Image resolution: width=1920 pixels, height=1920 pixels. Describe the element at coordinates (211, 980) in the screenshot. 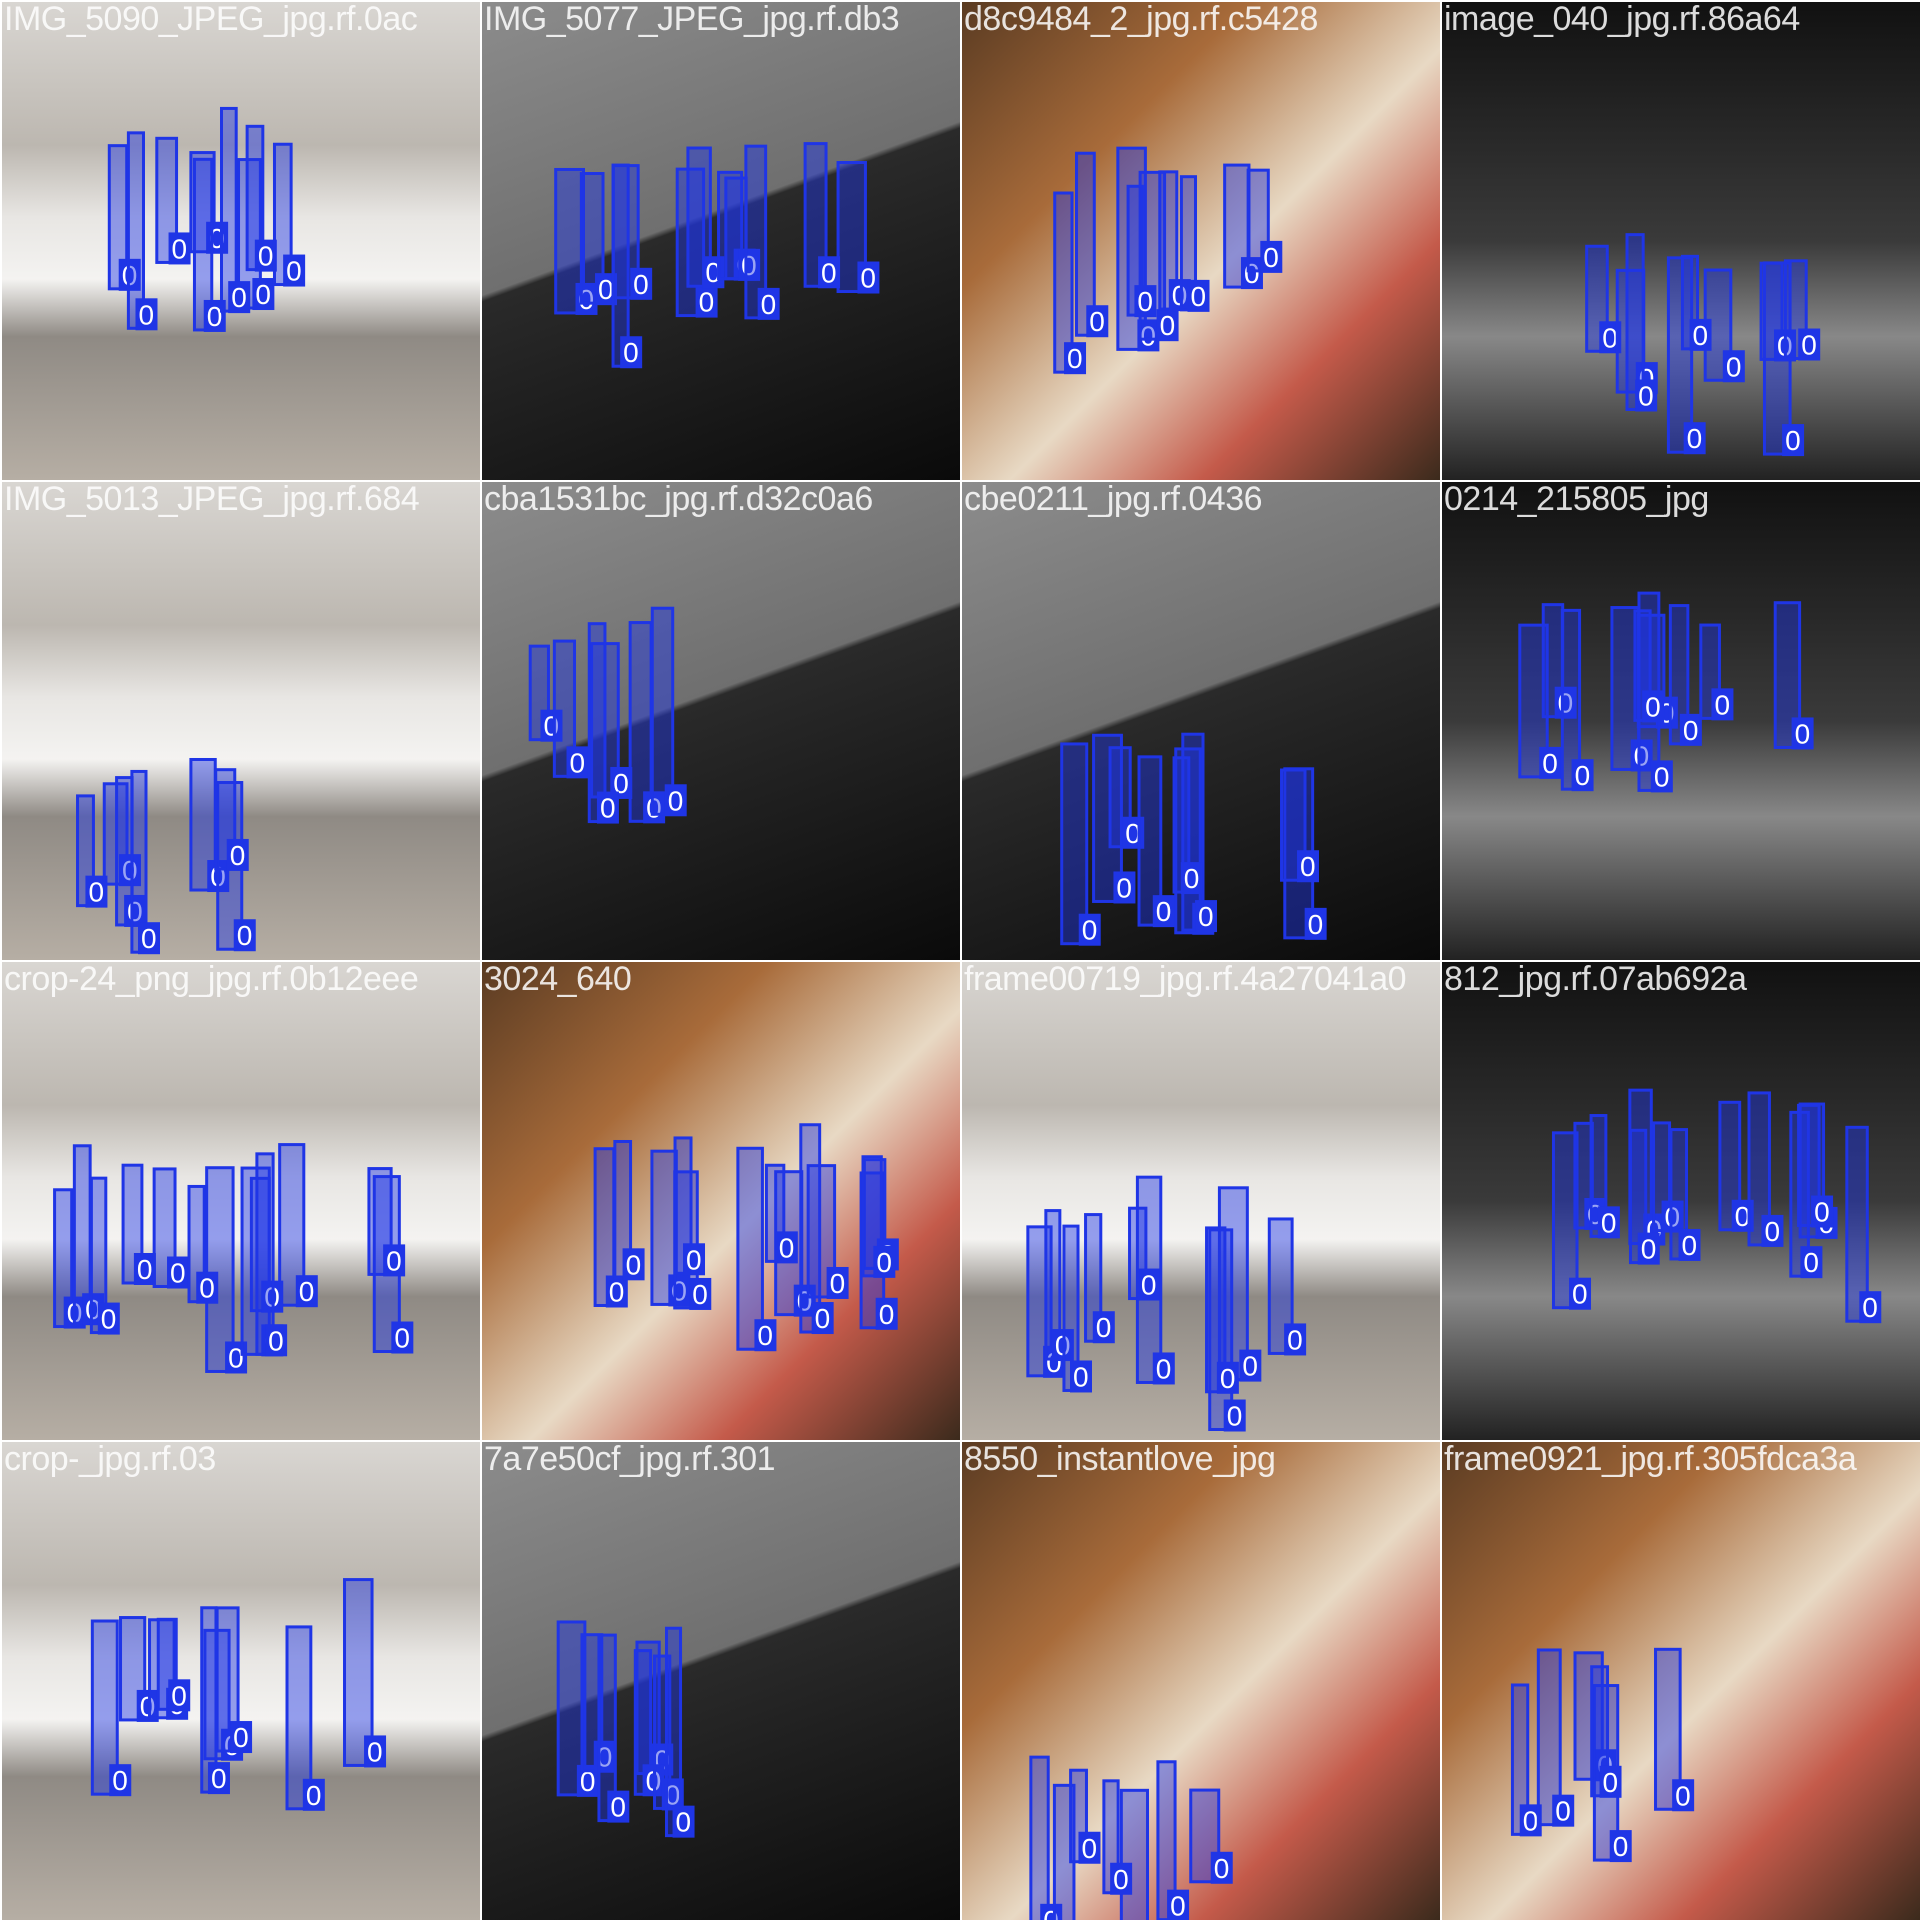

I see `tile-filename: crop-24_png_jpg.rf.0b12eee` at that location.